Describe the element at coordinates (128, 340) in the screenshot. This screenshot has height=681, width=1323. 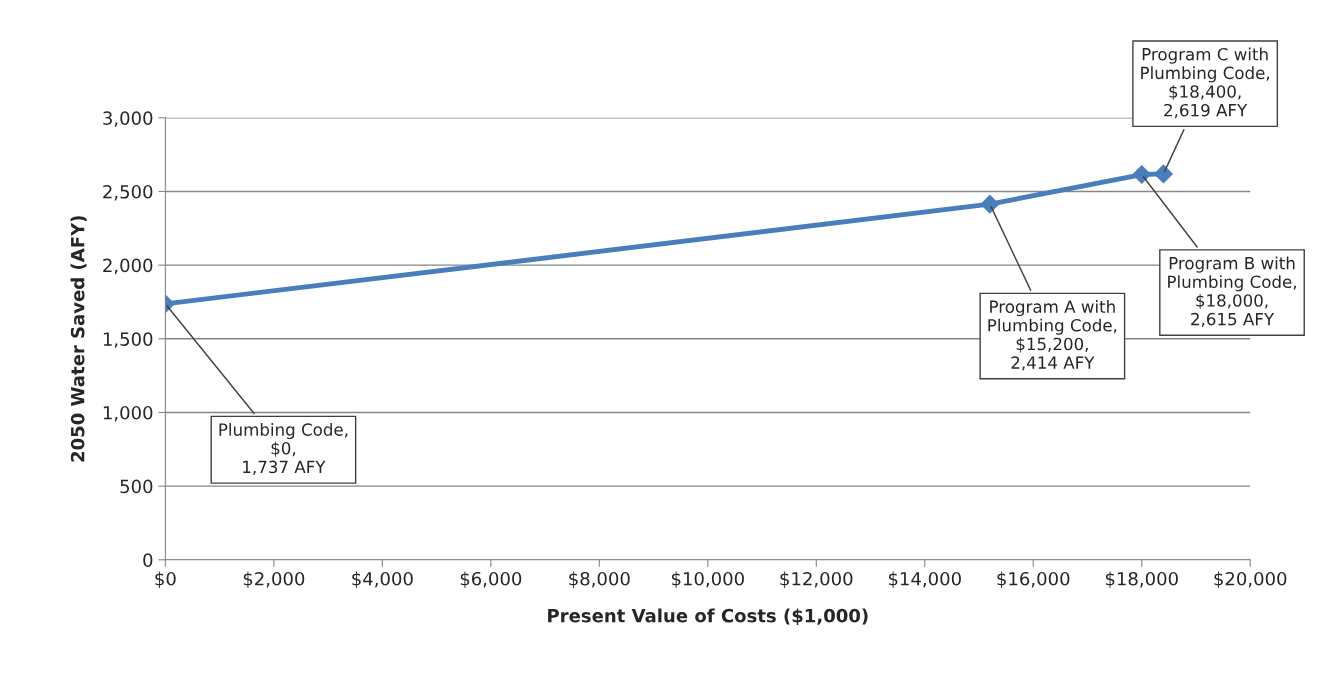
I see `y-tick-label: 1,500` at that location.